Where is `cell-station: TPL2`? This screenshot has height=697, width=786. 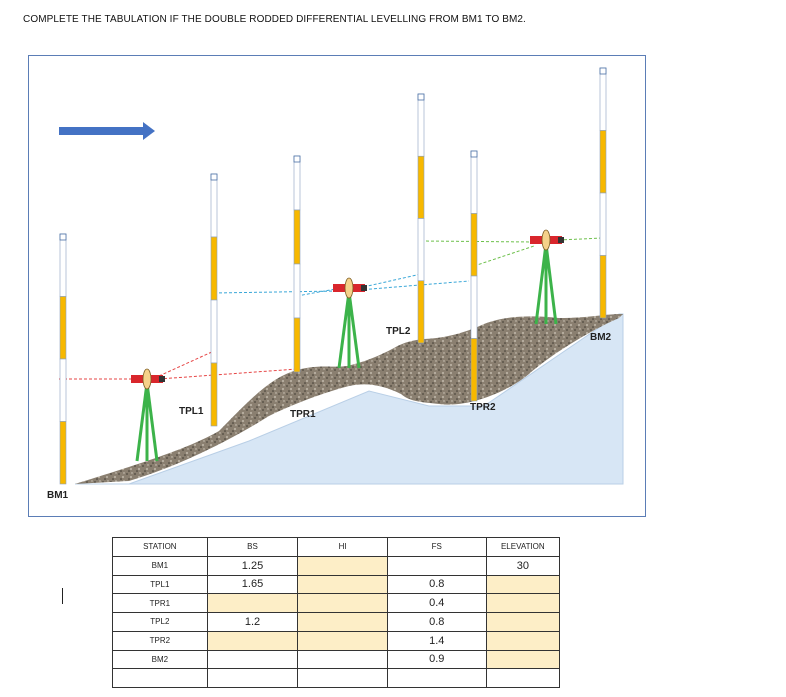 cell-station: TPL2 is located at coordinates (160, 622).